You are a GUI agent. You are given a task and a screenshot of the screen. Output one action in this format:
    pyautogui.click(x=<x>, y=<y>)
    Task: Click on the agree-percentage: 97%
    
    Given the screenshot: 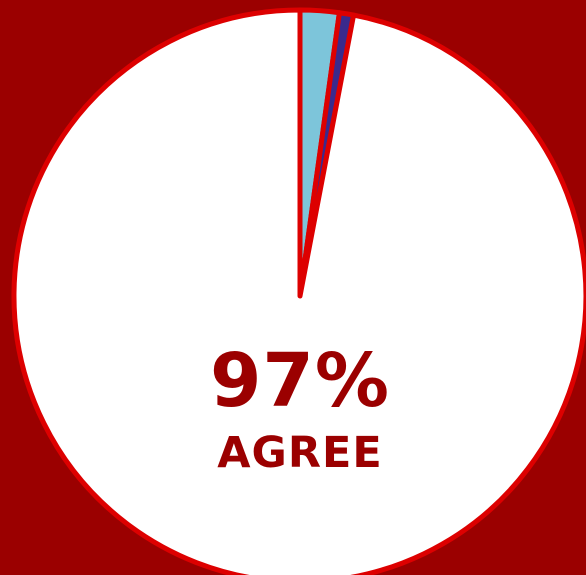 What is the action you would take?
    pyautogui.click(x=300, y=381)
    